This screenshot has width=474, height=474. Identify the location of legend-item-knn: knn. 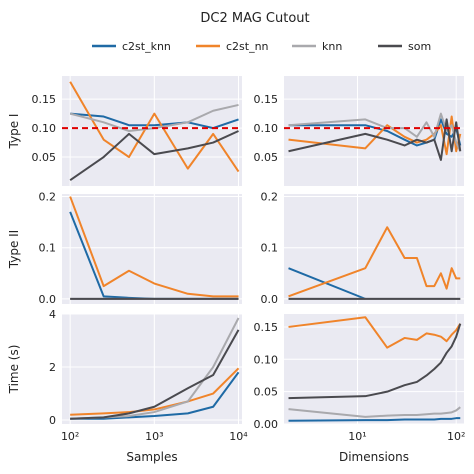
(317, 46).